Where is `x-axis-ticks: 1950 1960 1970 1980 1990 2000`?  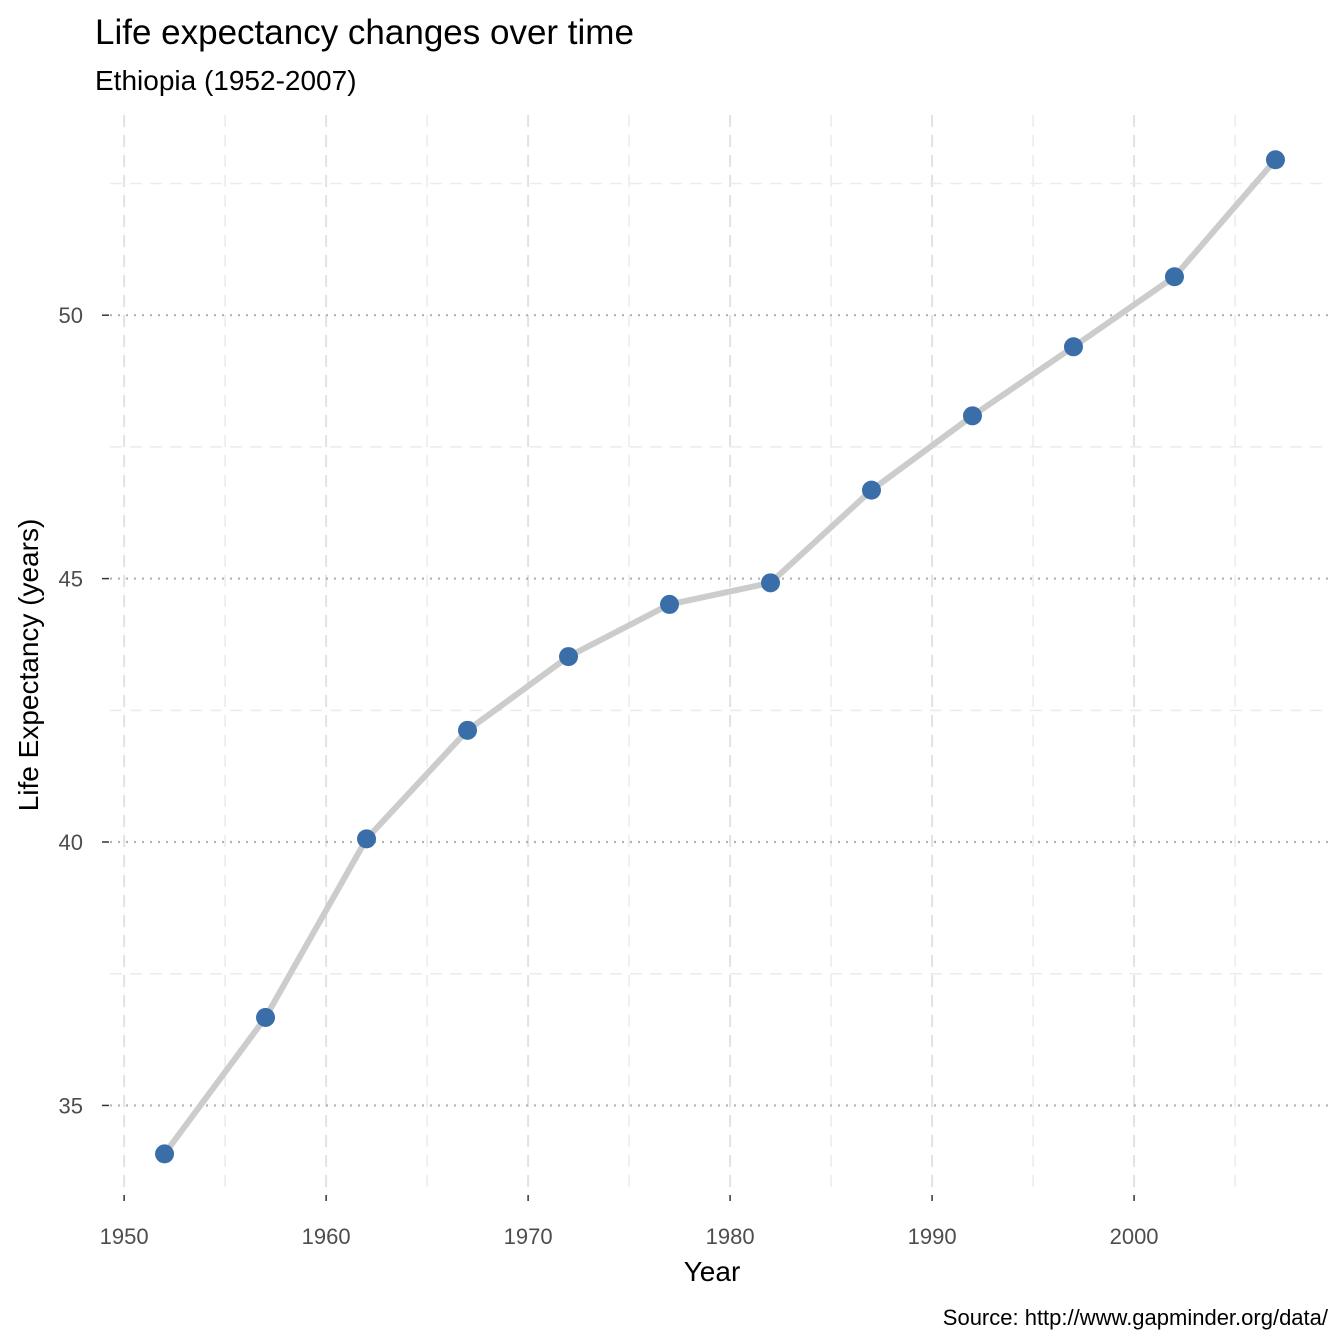 x-axis-ticks: 1950 1960 1970 1980 1990 2000 is located at coordinates (629, 1222).